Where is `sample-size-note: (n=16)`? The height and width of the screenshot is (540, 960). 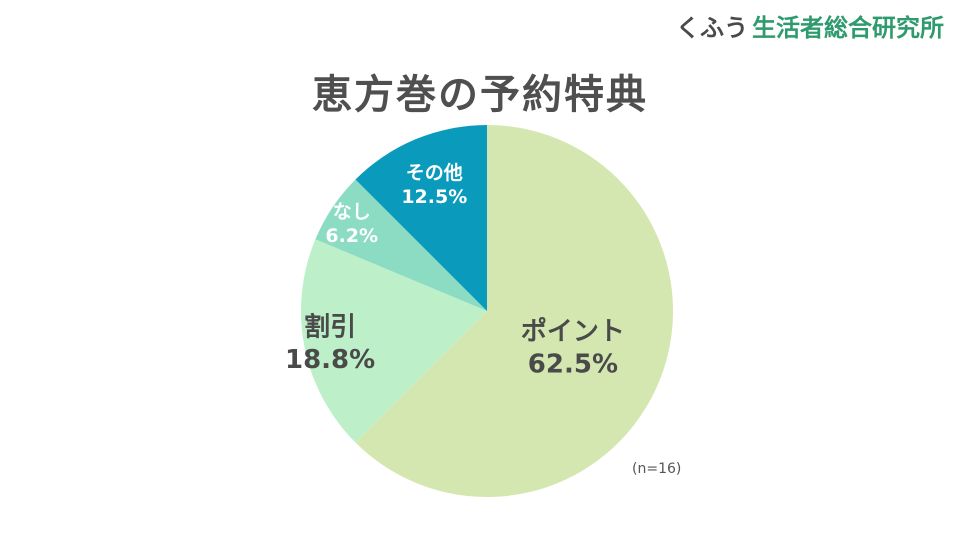
sample-size-note: (n=16) is located at coordinates (657, 469).